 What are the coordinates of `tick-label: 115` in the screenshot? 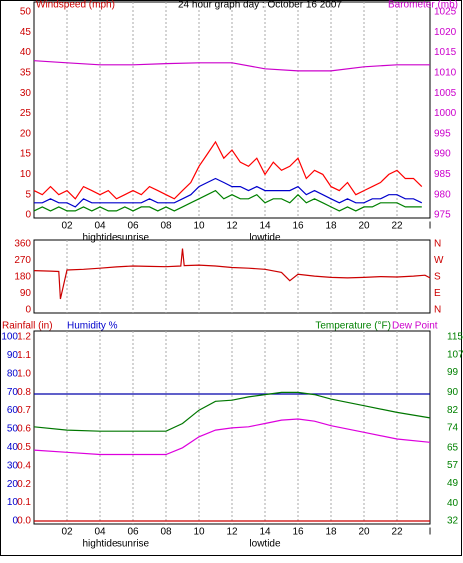 It's located at (455, 337).